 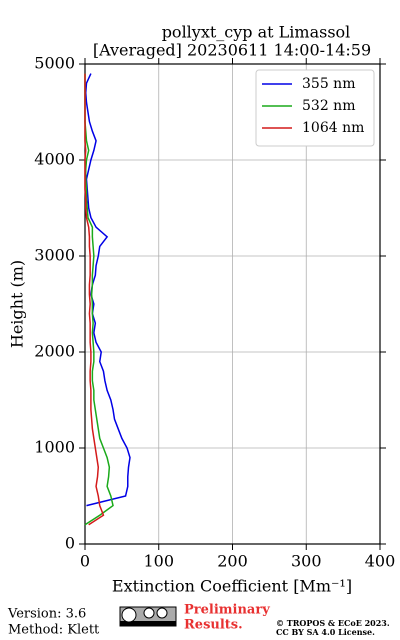 I want to click on method: Method: Klett, so click(x=54, y=630).